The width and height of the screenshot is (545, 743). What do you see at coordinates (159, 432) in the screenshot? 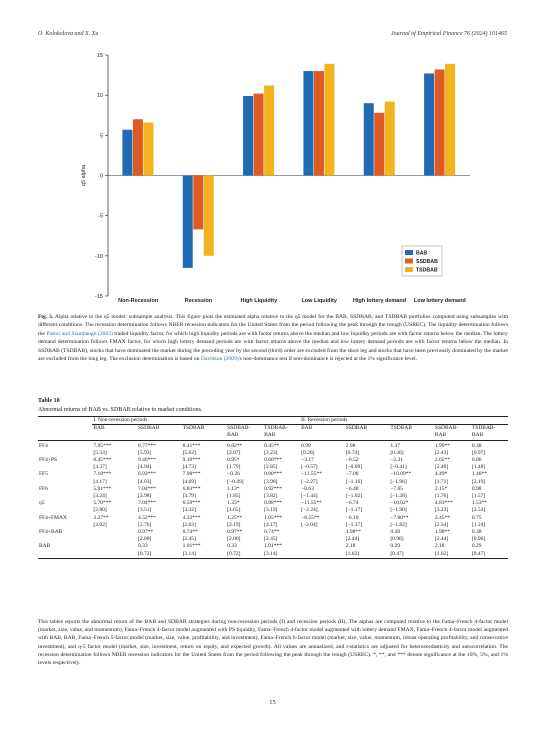
I see `column-header: SSDBAB` at bounding box center [159, 432].